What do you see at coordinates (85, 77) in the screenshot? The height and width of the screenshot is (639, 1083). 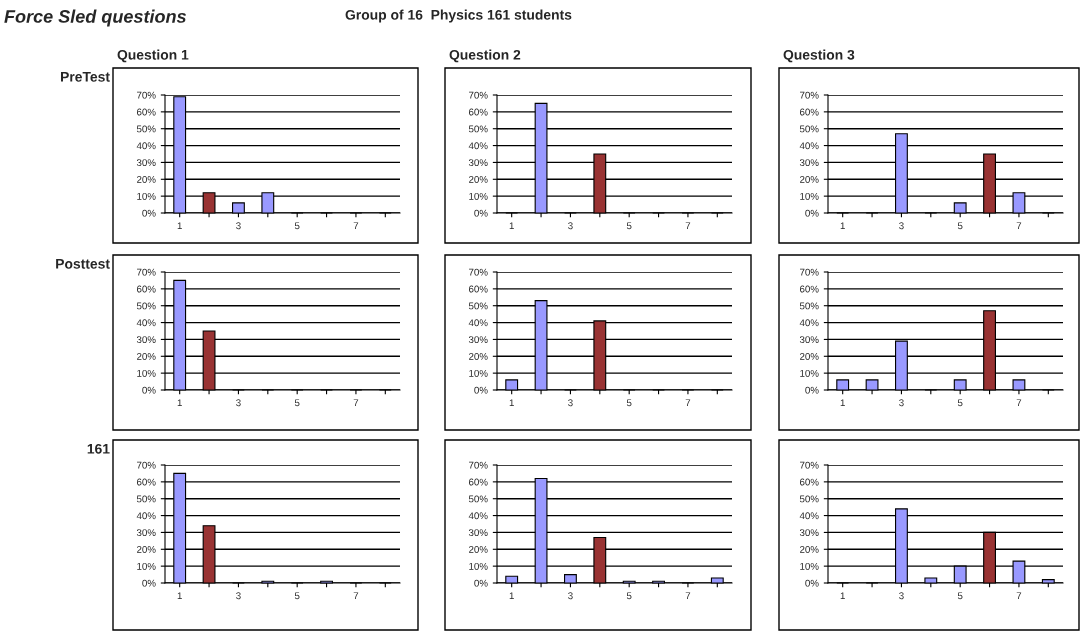 I see `y-axis-title: PreTest` at bounding box center [85, 77].